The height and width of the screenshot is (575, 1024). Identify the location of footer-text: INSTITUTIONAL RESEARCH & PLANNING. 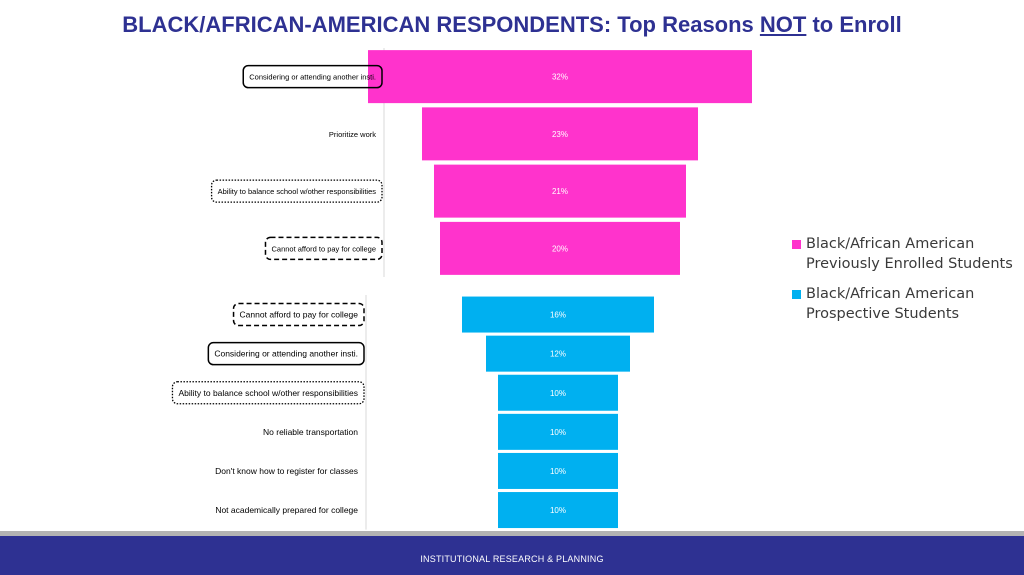
(512, 559).